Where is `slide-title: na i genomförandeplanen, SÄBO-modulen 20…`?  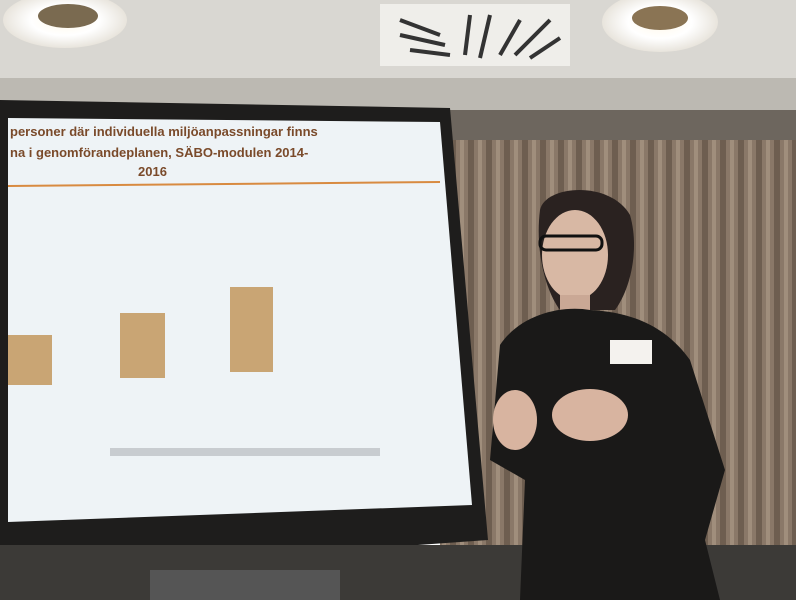
slide-title: na i genomförandeplanen, SÄBO-modulen 20… is located at coordinates (159, 152).